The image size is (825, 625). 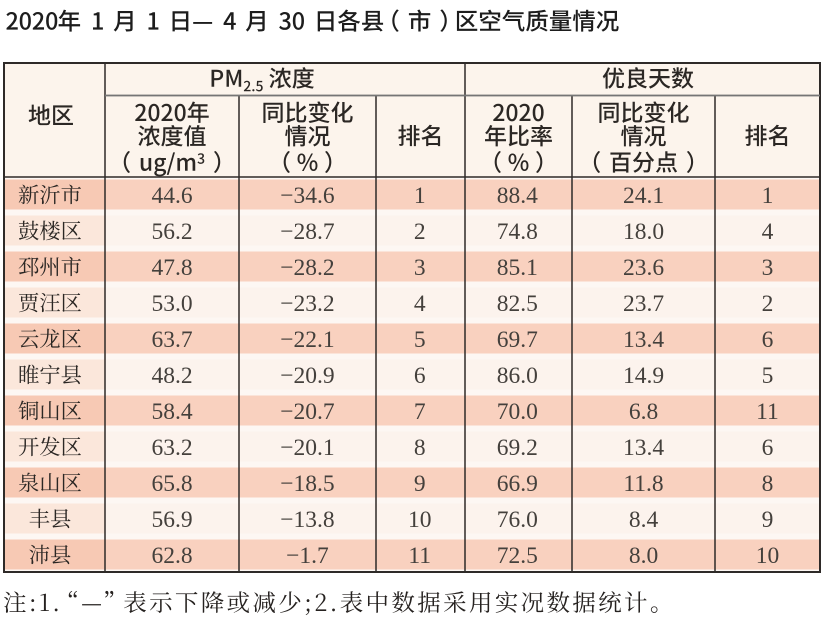 I want to click on svg-text: 24.1, so click(x=643, y=196).